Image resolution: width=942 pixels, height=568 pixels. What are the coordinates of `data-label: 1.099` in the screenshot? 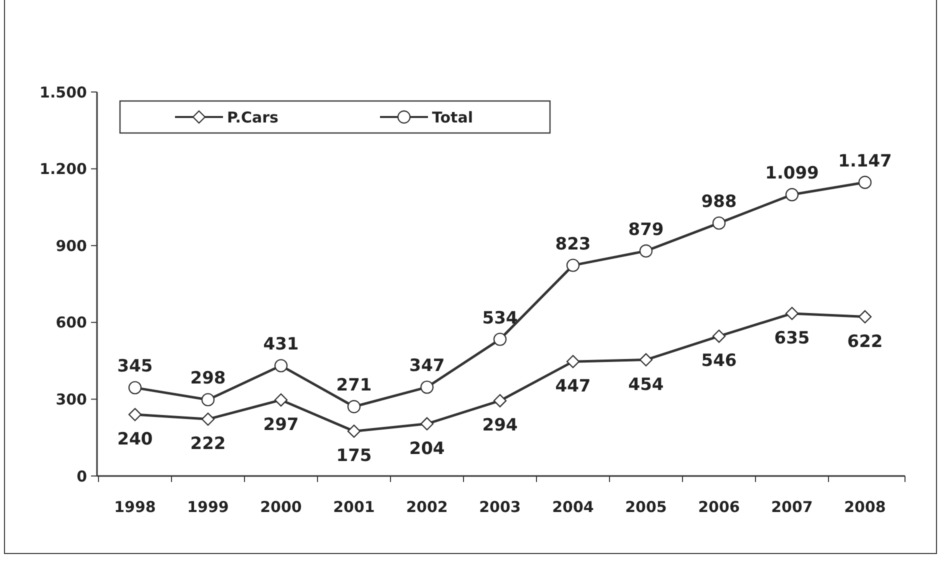 It's located at (792, 174).